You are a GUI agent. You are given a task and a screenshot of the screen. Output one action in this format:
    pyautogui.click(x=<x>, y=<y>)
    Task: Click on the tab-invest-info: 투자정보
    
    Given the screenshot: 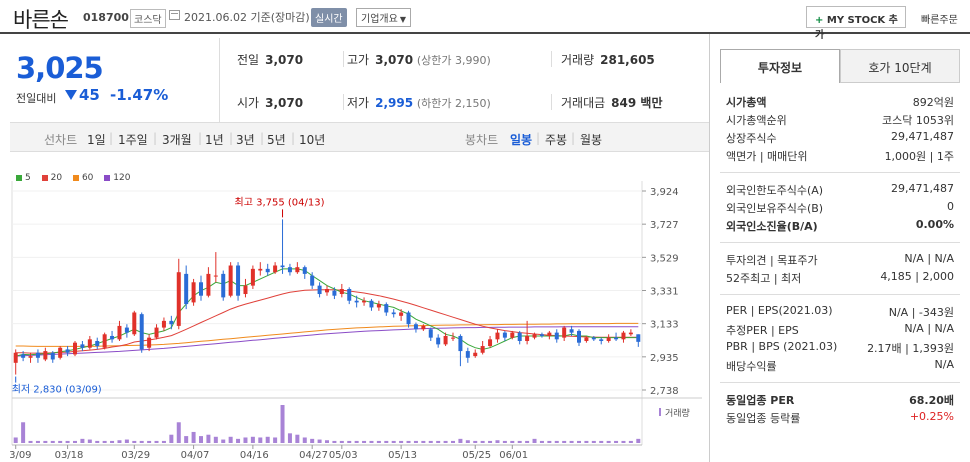 What is the action you would take?
    pyautogui.click(x=780, y=66)
    